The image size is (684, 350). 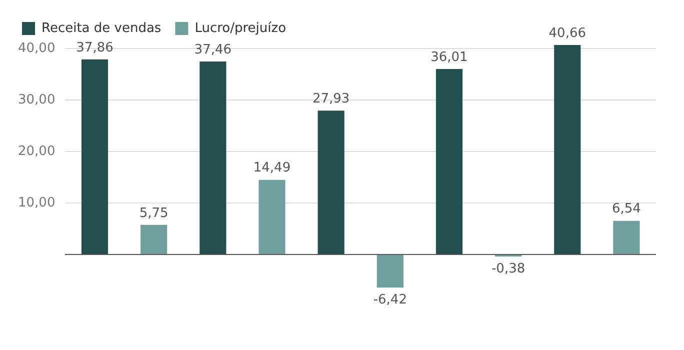 I want to click on data-label: 5,75, so click(x=153, y=213).